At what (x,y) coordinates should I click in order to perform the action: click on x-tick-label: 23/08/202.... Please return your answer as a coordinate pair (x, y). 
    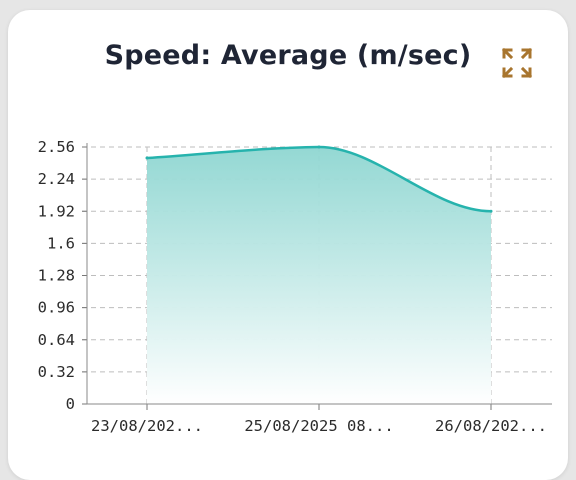
    Looking at the image, I should click on (147, 426).